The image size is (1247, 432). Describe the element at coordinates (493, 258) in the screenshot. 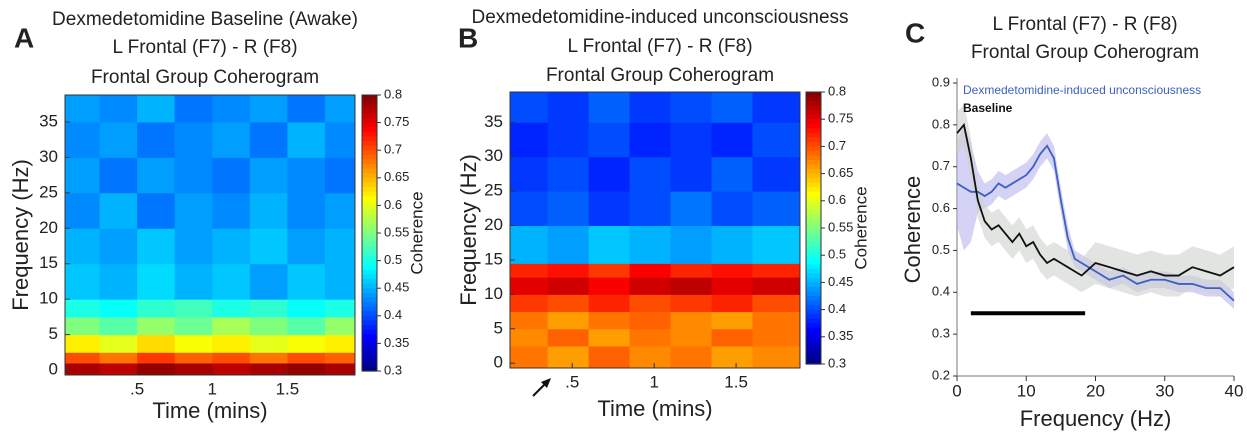

I see `y-tick-label: 15` at that location.